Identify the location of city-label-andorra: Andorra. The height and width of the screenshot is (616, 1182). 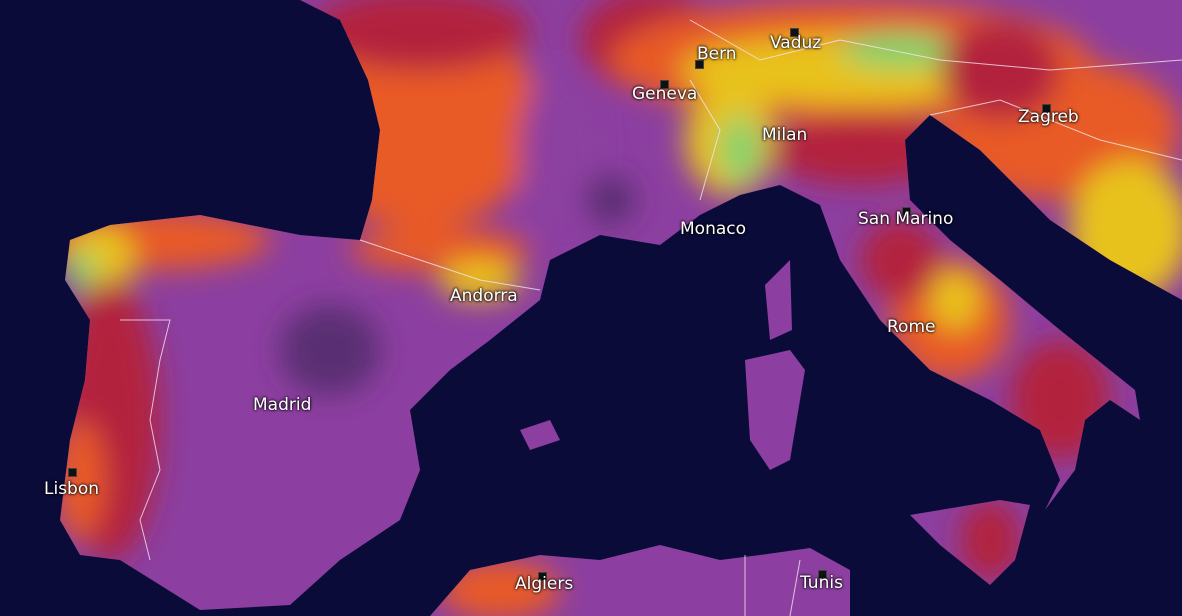
(484, 296).